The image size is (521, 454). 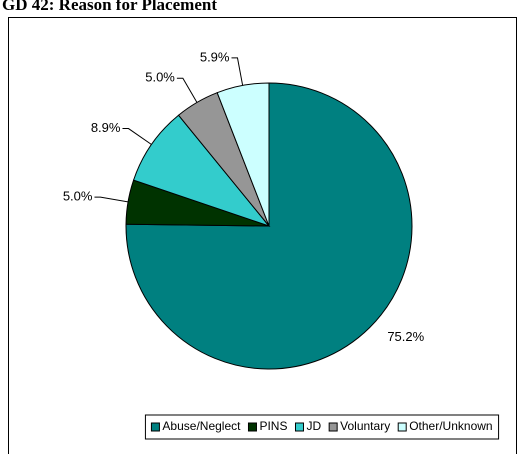 What do you see at coordinates (273, 426) in the screenshot?
I see `legend-label: PINS` at bounding box center [273, 426].